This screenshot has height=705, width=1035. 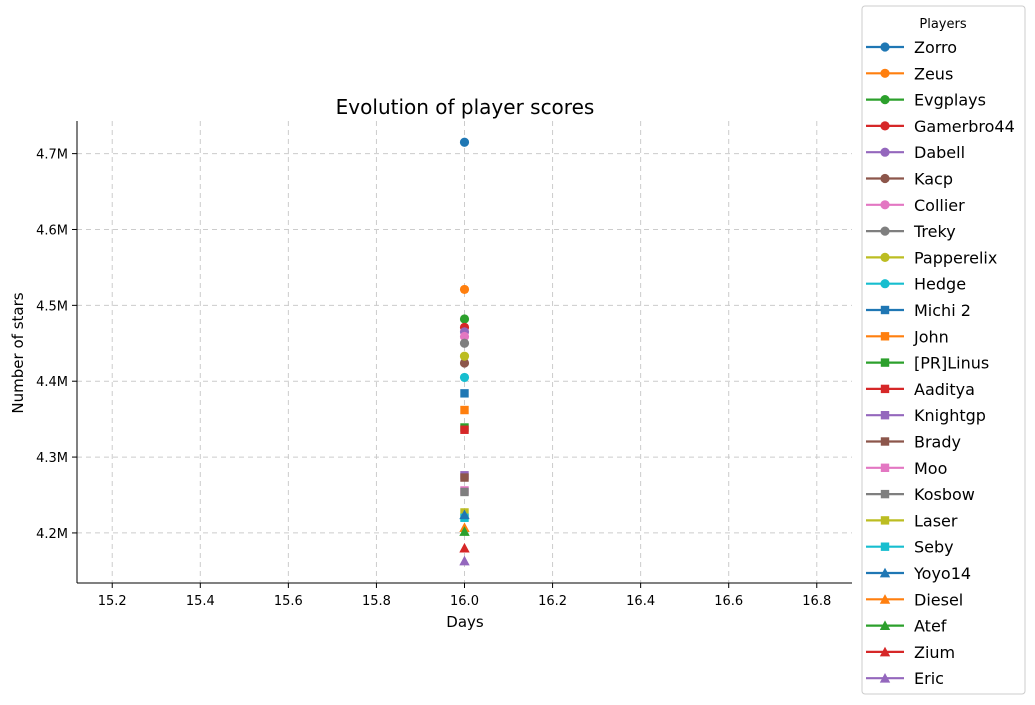 What do you see at coordinates (950, 415) in the screenshot?
I see `legend-label: Knightgp` at bounding box center [950, 415].